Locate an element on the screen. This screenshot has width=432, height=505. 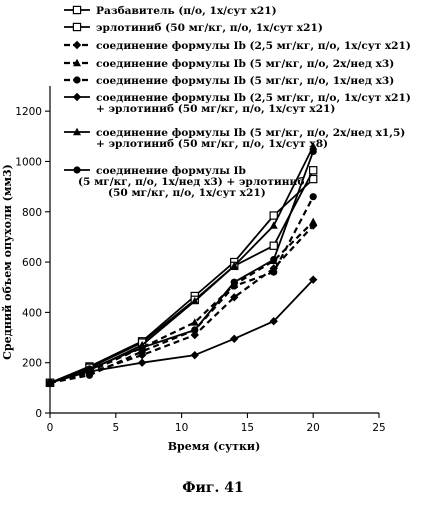
x-tick-label: 0 is located at coordinates (50, 428).